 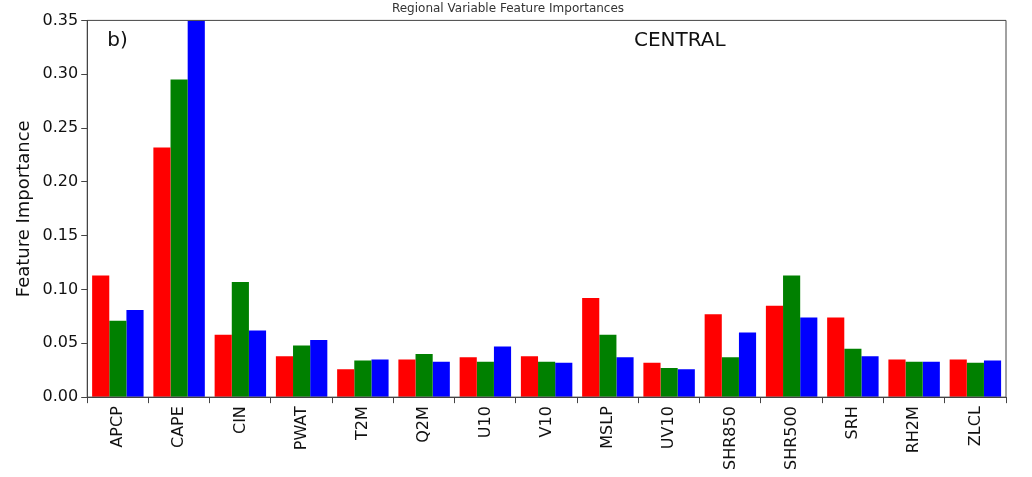 What do you see at coordinates (117, 38) in the screenshot?
I see `annotation: b)` at bounding box center [117, 38].